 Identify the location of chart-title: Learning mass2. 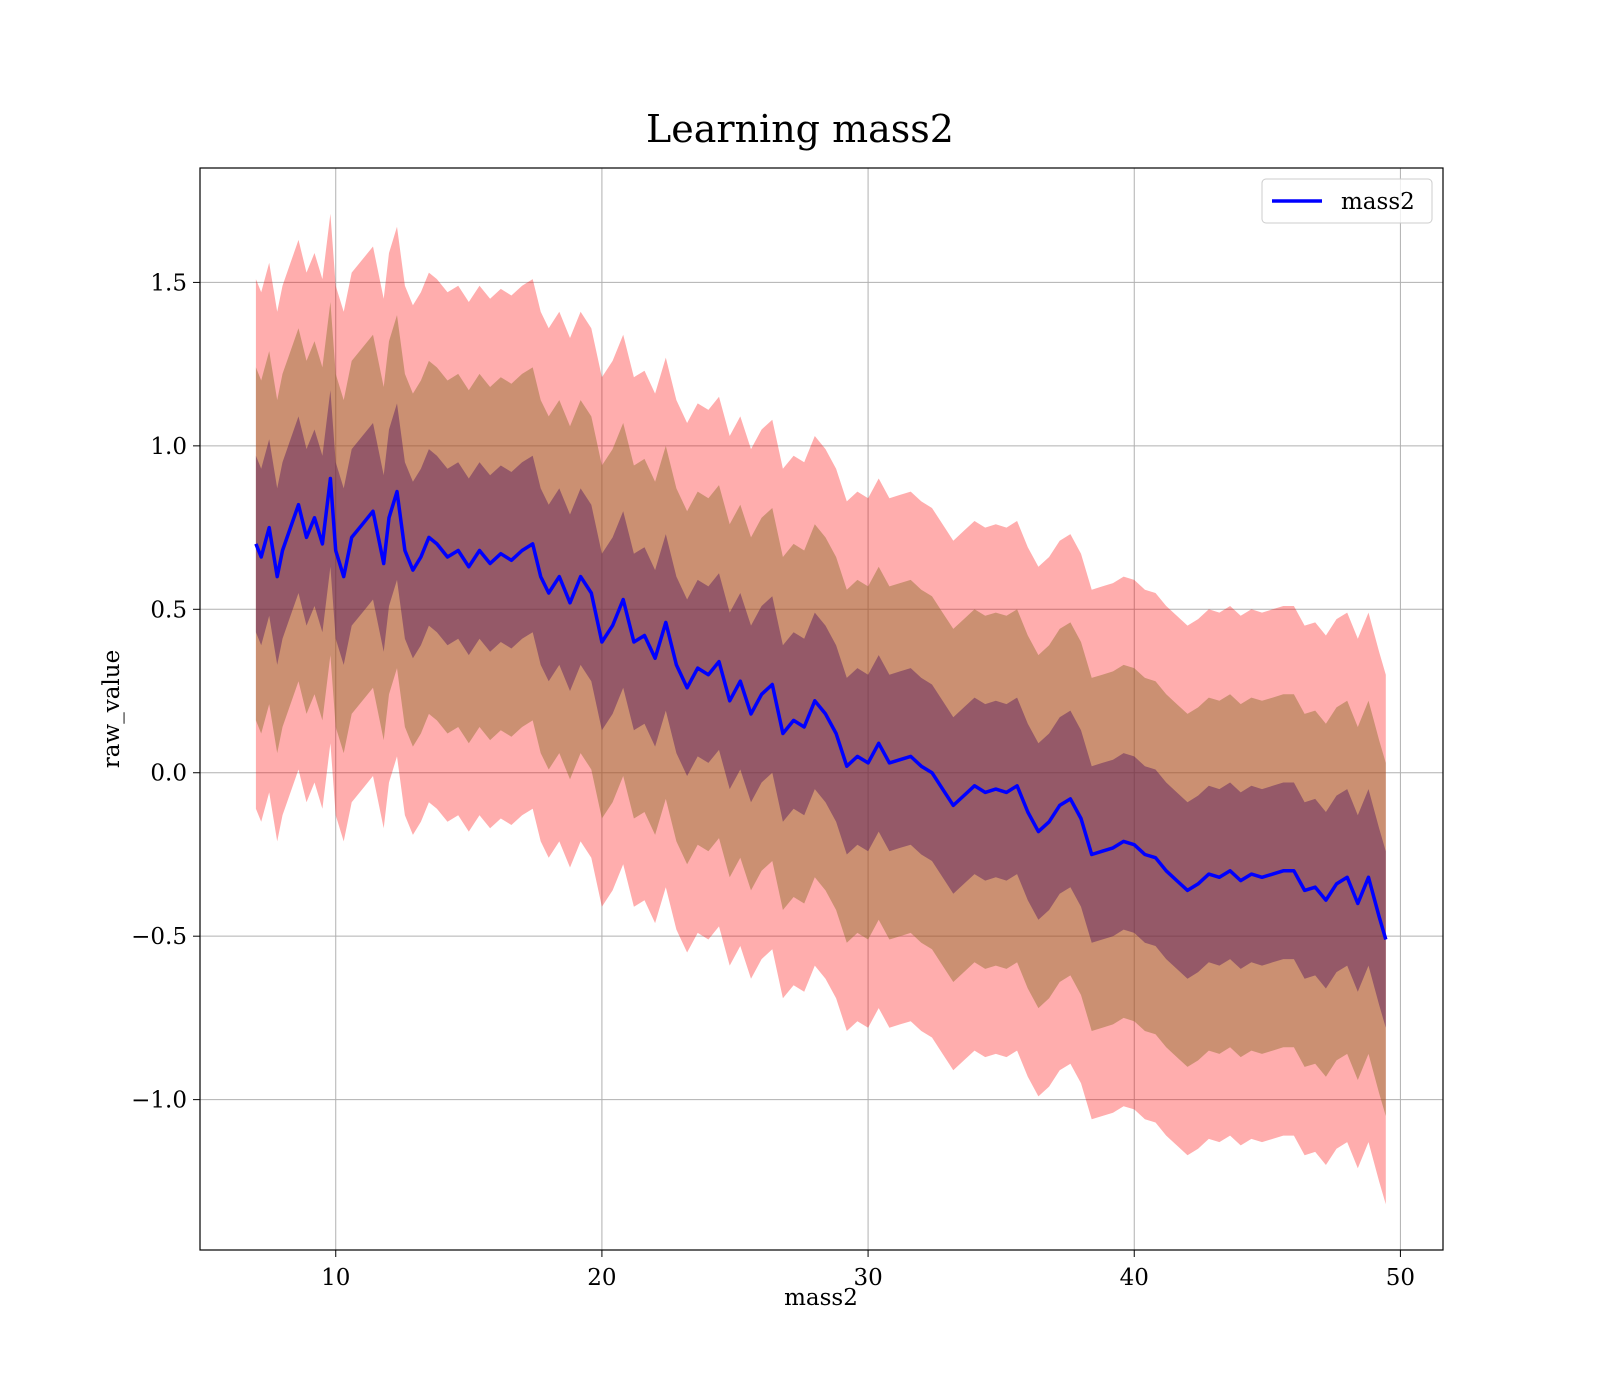
(800, 129).